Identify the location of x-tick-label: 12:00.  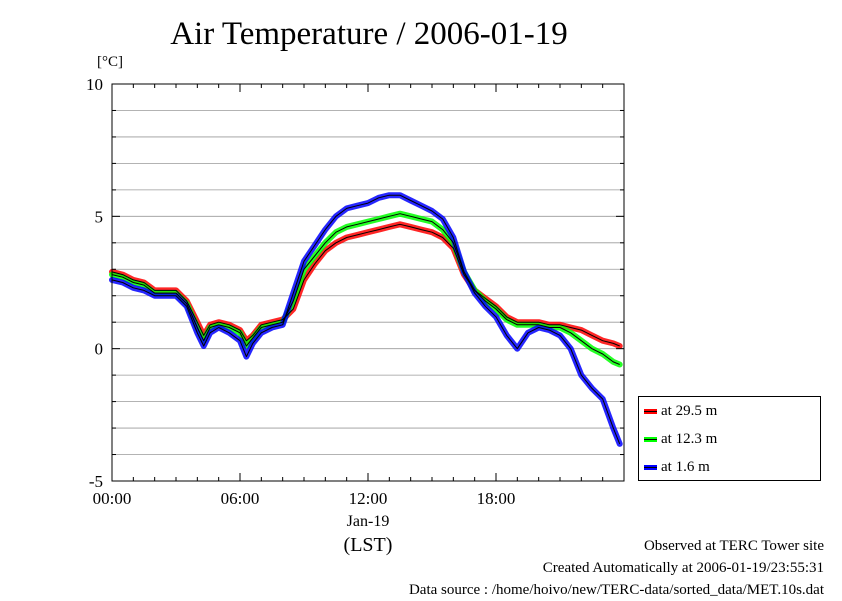
(368, 498).